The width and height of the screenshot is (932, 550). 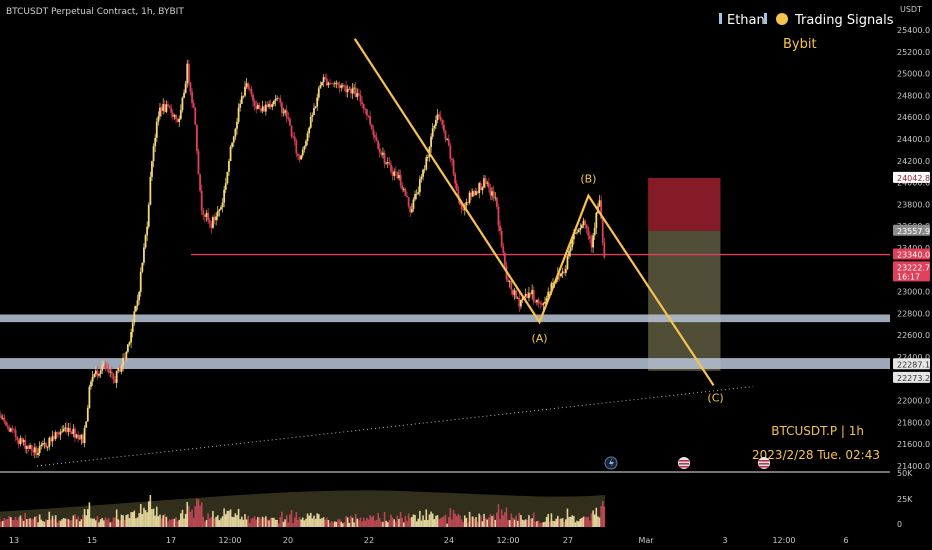 I want to click on price-tag, so click(x=911, y=254).